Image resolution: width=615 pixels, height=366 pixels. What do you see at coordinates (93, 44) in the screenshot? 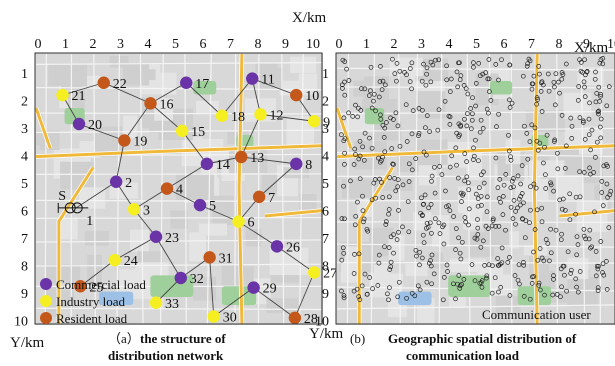
I see `panel-a-x-tick-label: 2` at bounding box center [93, 44].